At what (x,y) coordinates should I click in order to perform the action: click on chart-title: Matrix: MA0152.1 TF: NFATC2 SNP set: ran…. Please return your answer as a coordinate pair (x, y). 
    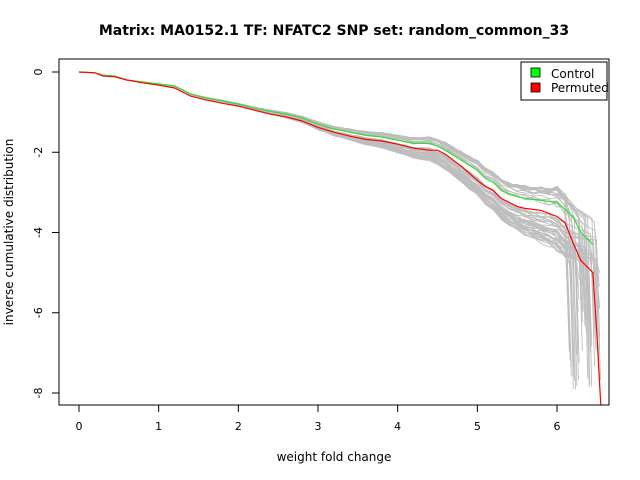
    Looking at the image, I should click on (334, 31).